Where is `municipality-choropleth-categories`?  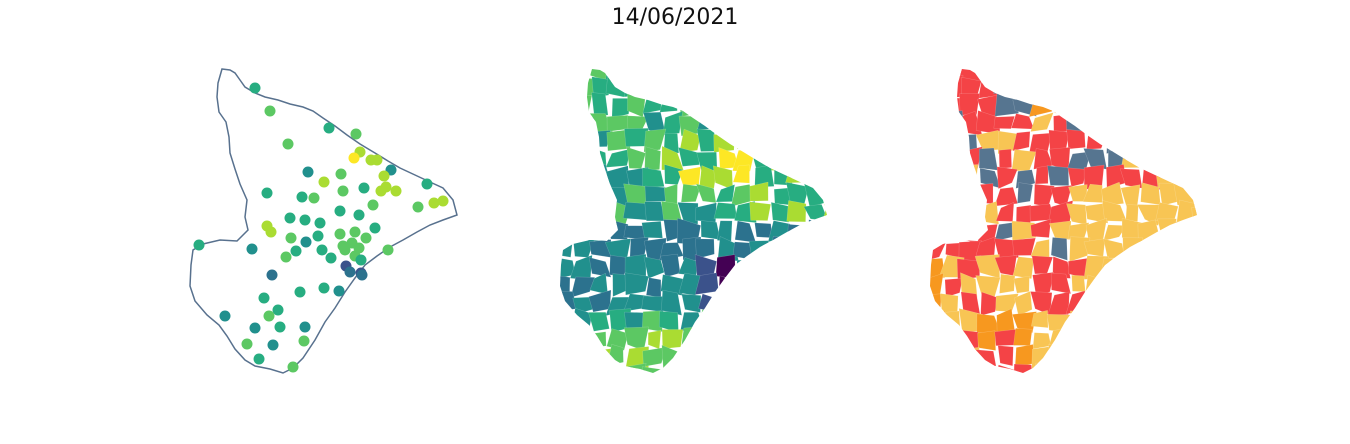 municipality-choropleth-categories is located at coordinates (1063, 221).